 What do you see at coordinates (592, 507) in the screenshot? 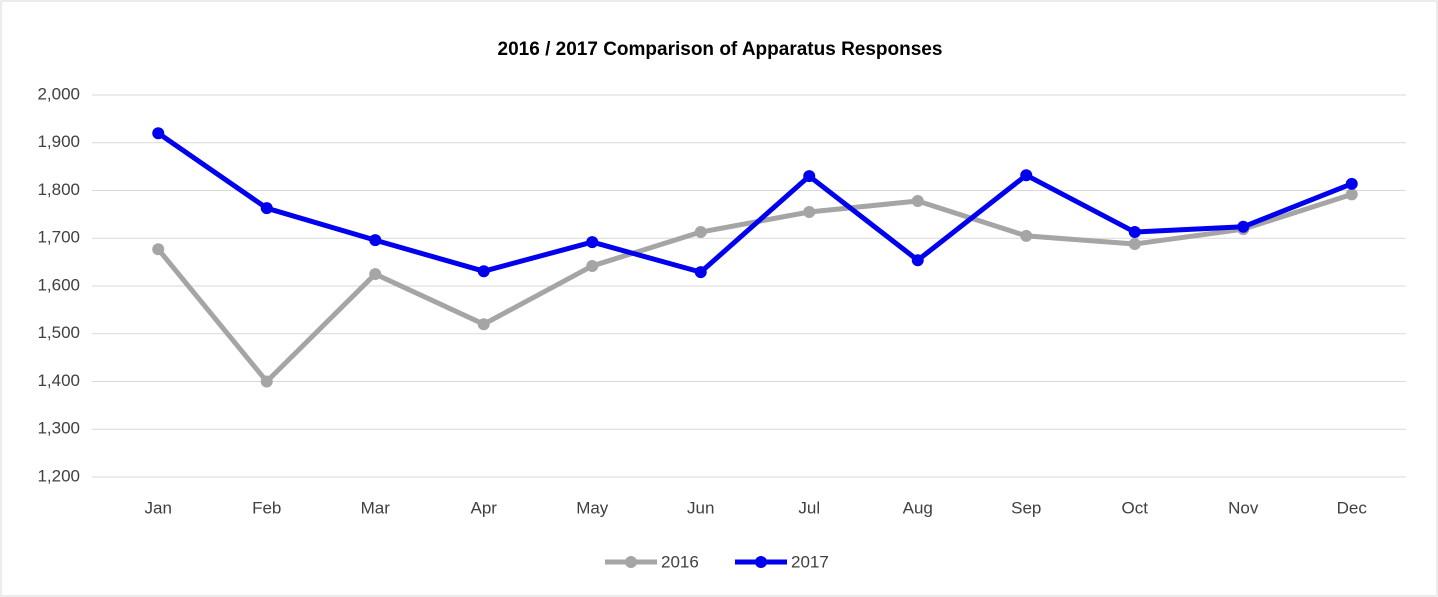
I see `x-tick-label: May` at bounding box center [592, 507].